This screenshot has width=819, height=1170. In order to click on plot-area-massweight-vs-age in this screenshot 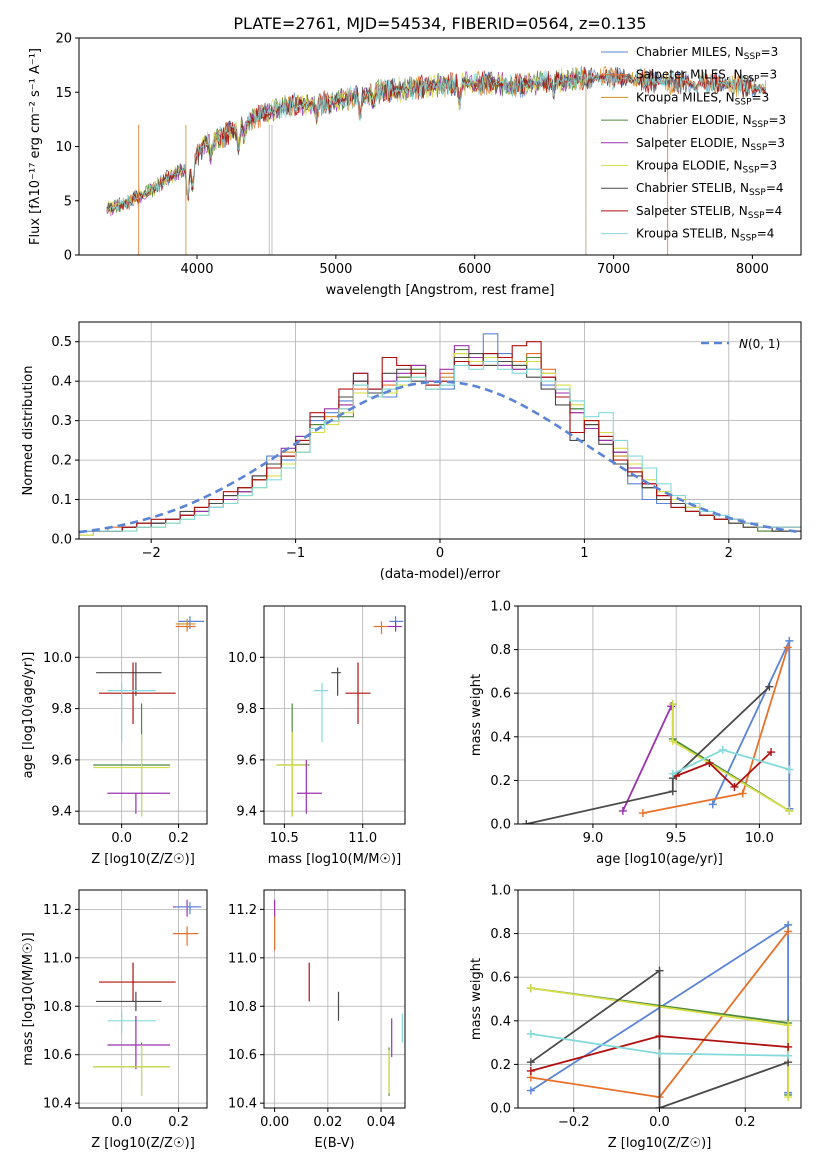, I will do `click(658, 730)`.